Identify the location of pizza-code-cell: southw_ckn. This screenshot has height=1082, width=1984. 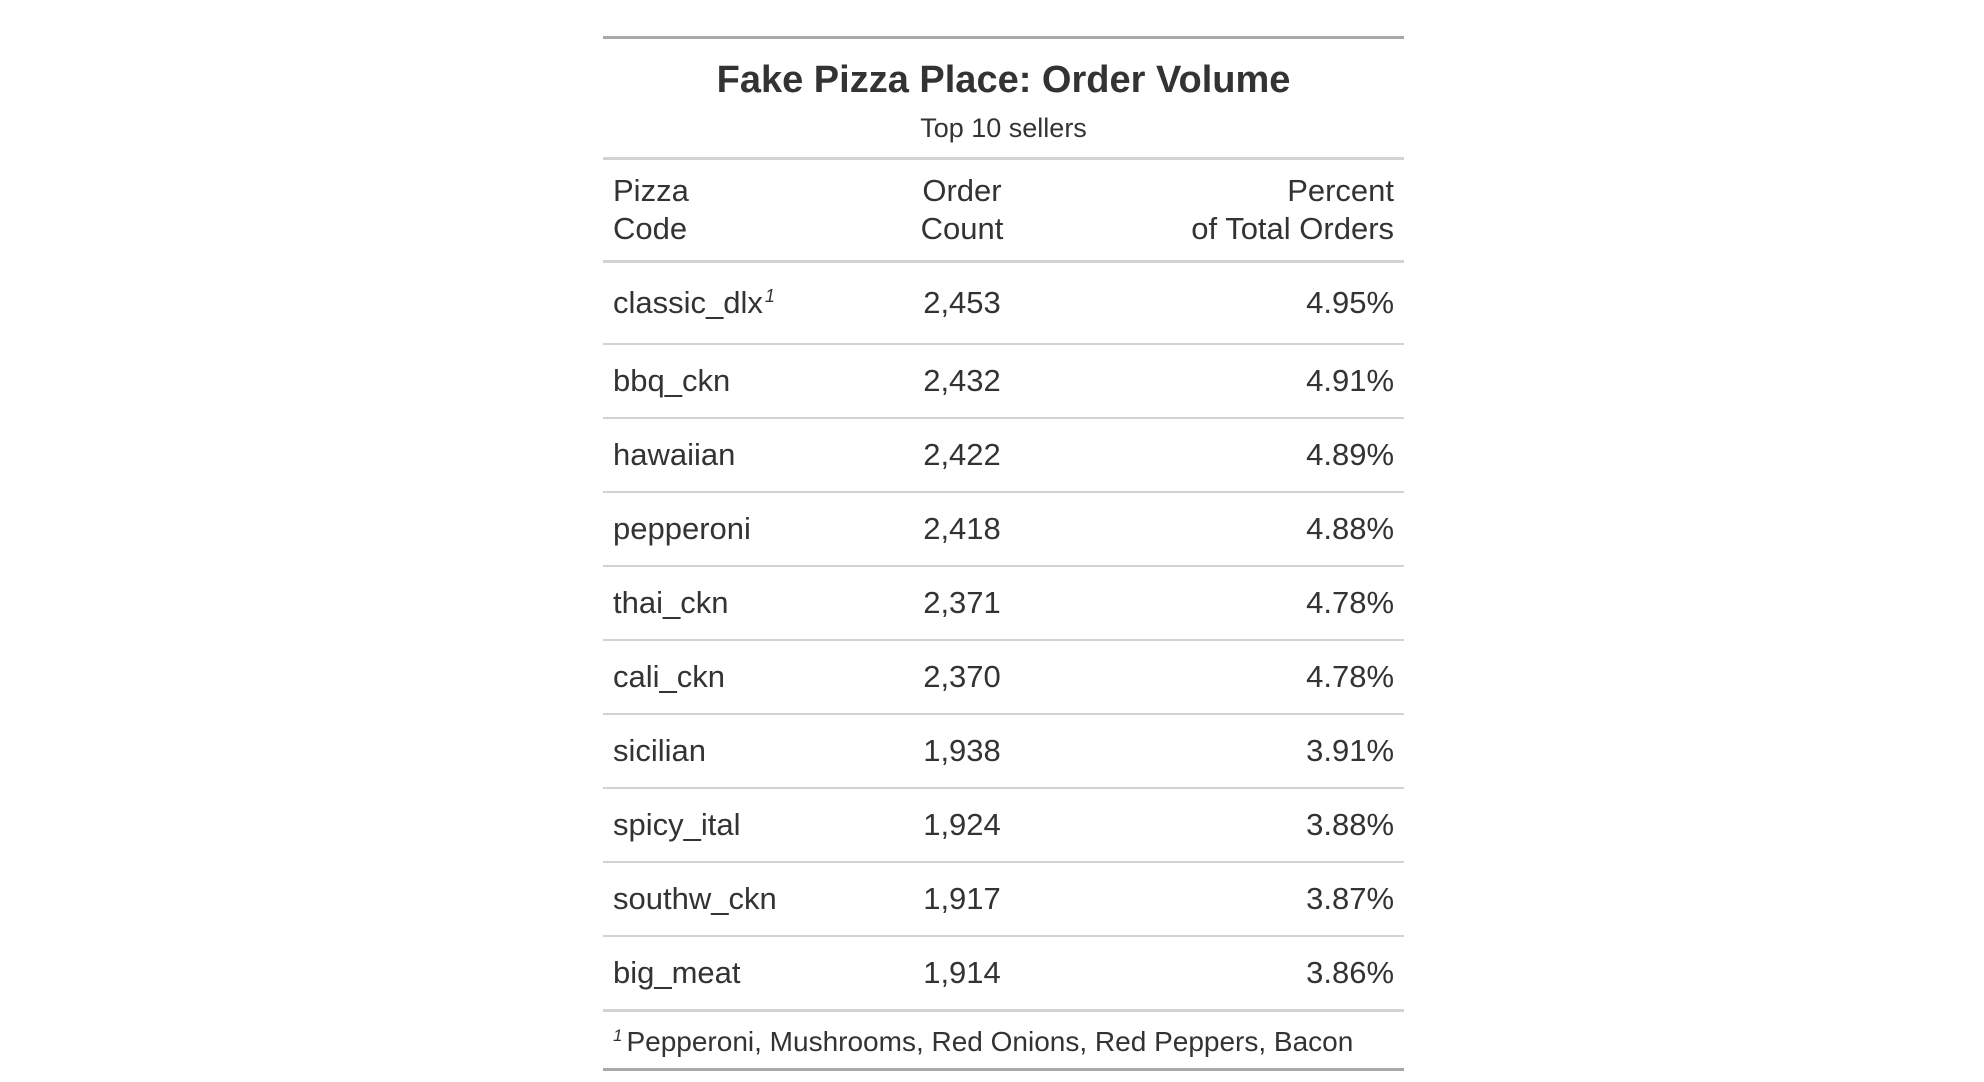
(733, 899).